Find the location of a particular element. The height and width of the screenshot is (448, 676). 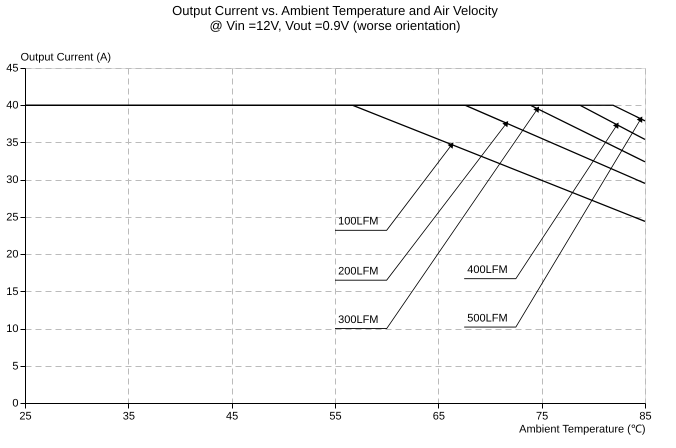

y-tick-label: 40 is located at coordinates (12, 106).